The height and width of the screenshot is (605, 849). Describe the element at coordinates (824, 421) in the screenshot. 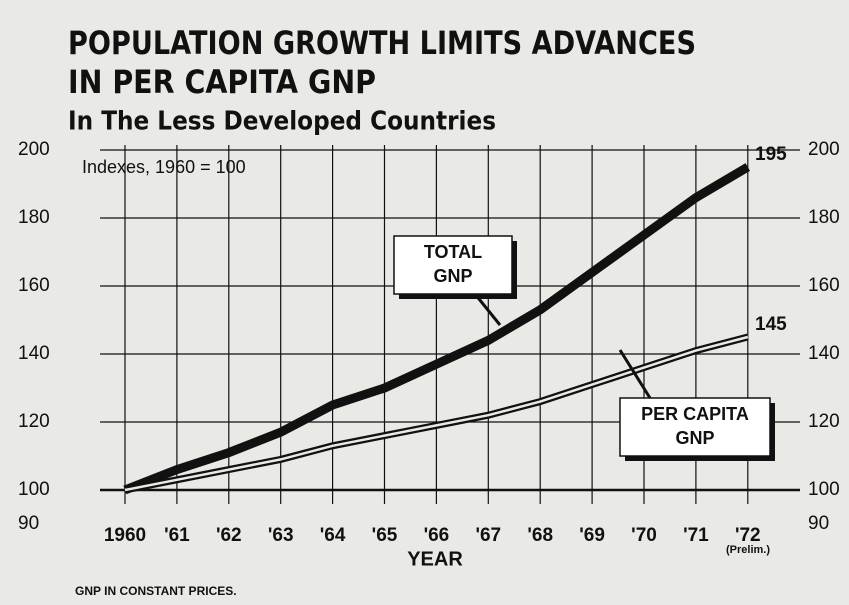

I see `y-tick-label-right: 120` at that location.